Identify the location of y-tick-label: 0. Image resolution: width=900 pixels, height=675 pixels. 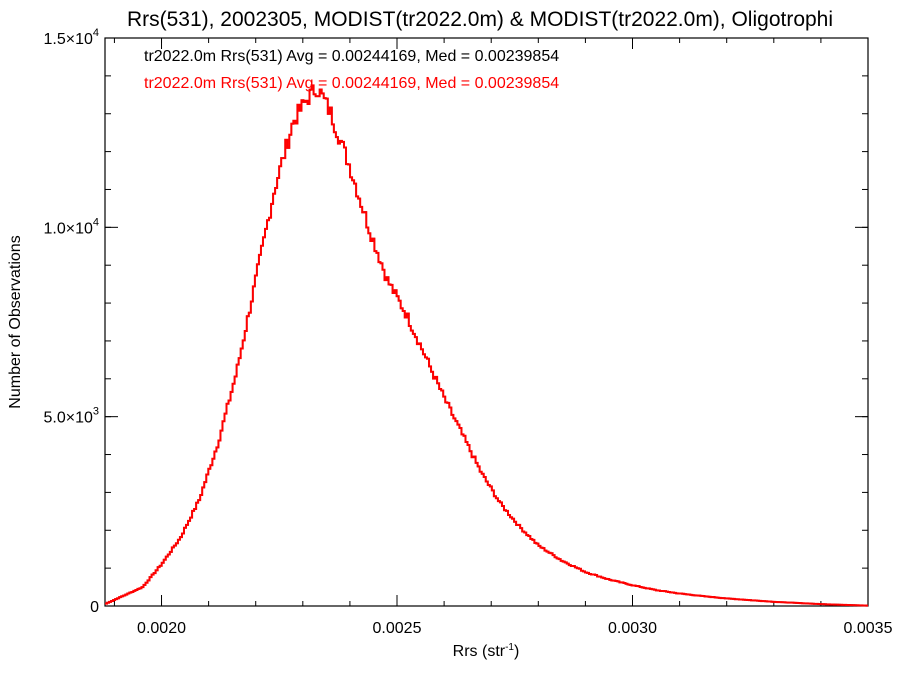
(94, 607).